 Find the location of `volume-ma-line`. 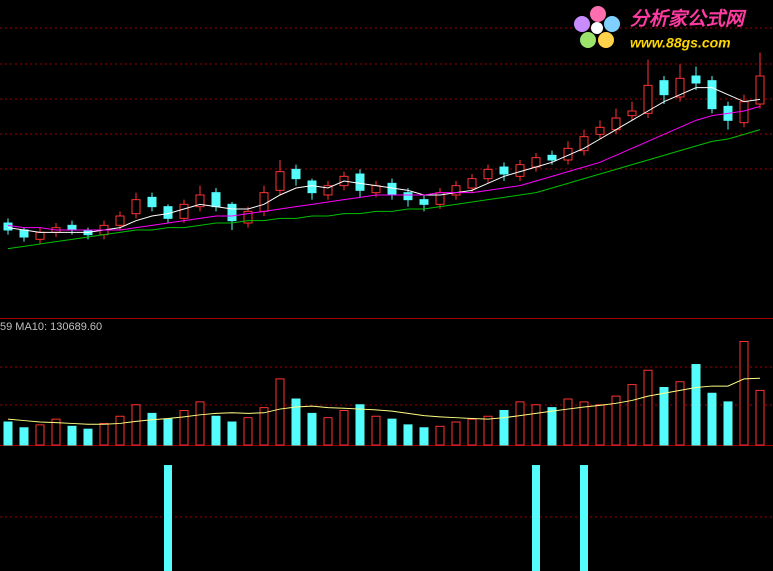

volume-ma-line is located at coordinates (384, 401).